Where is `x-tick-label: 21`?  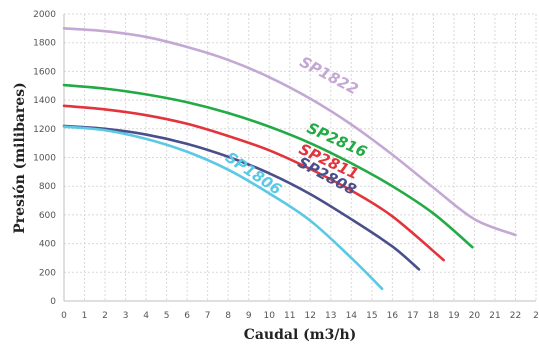
x-tick-label: 21 is located at coordinates (494, 316).